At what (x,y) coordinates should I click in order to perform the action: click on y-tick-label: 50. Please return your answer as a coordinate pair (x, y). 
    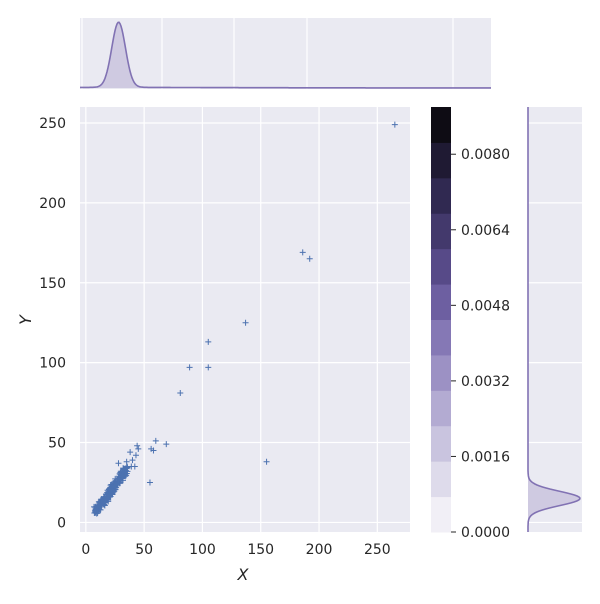
    Looking at the image, I should click on (57, 444).